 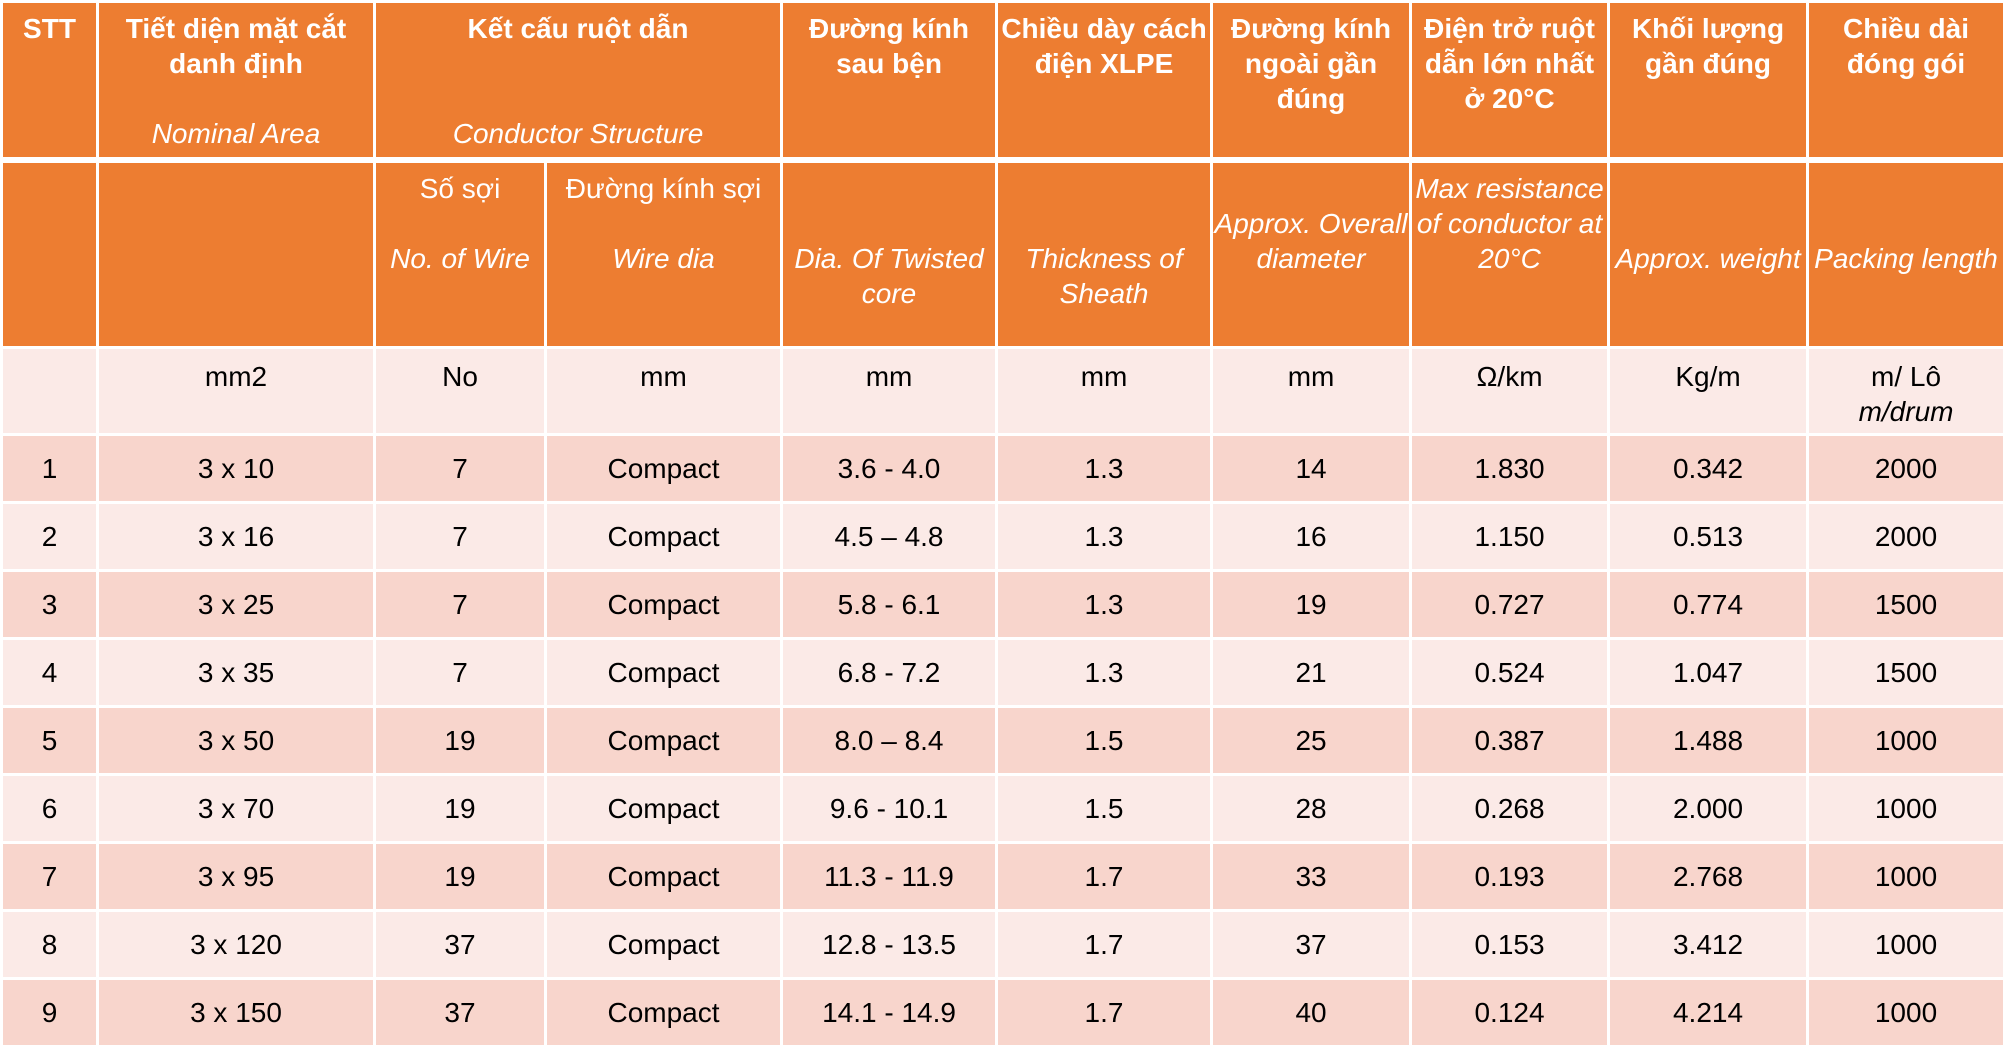 What do you see at coordinates (1905, 469) in the screenshot?
I see `cell-packing: 2000` at bounding box center [1905, 469].